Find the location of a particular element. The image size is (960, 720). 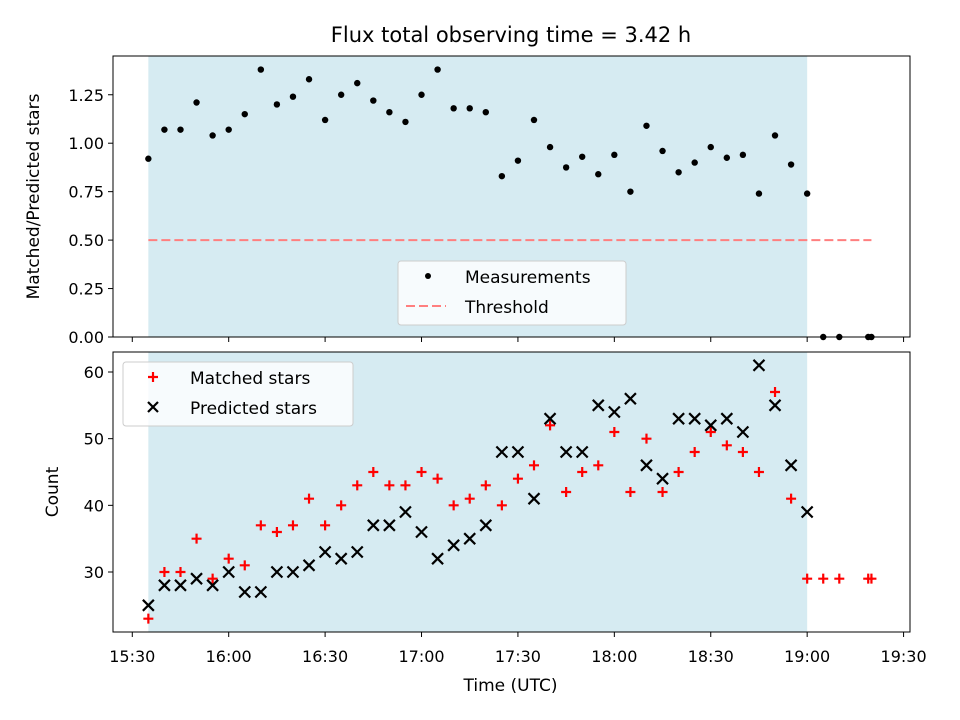

chart-title: Flux total observing time = 3.42 h is located at coordinates (511, 35).